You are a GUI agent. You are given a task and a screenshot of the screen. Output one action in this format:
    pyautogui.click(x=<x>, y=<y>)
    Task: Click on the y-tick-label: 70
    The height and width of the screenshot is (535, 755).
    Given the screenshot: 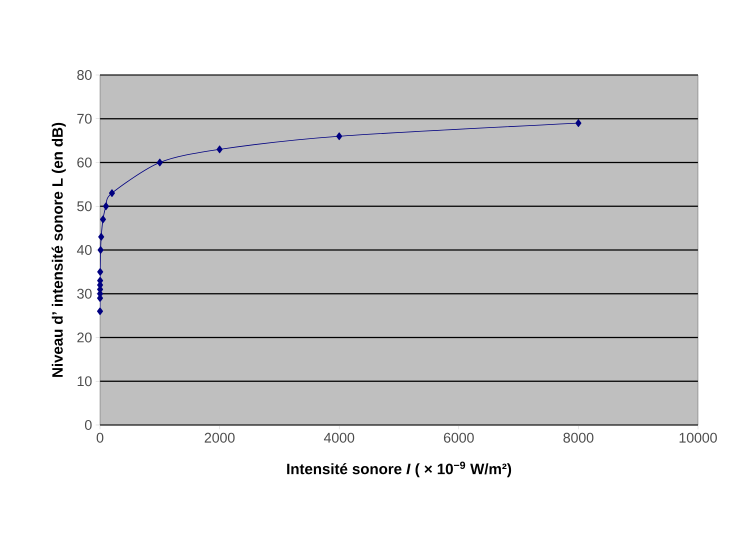 What is the action you would take?
    pyautogui.click(x=84, y=119)
    